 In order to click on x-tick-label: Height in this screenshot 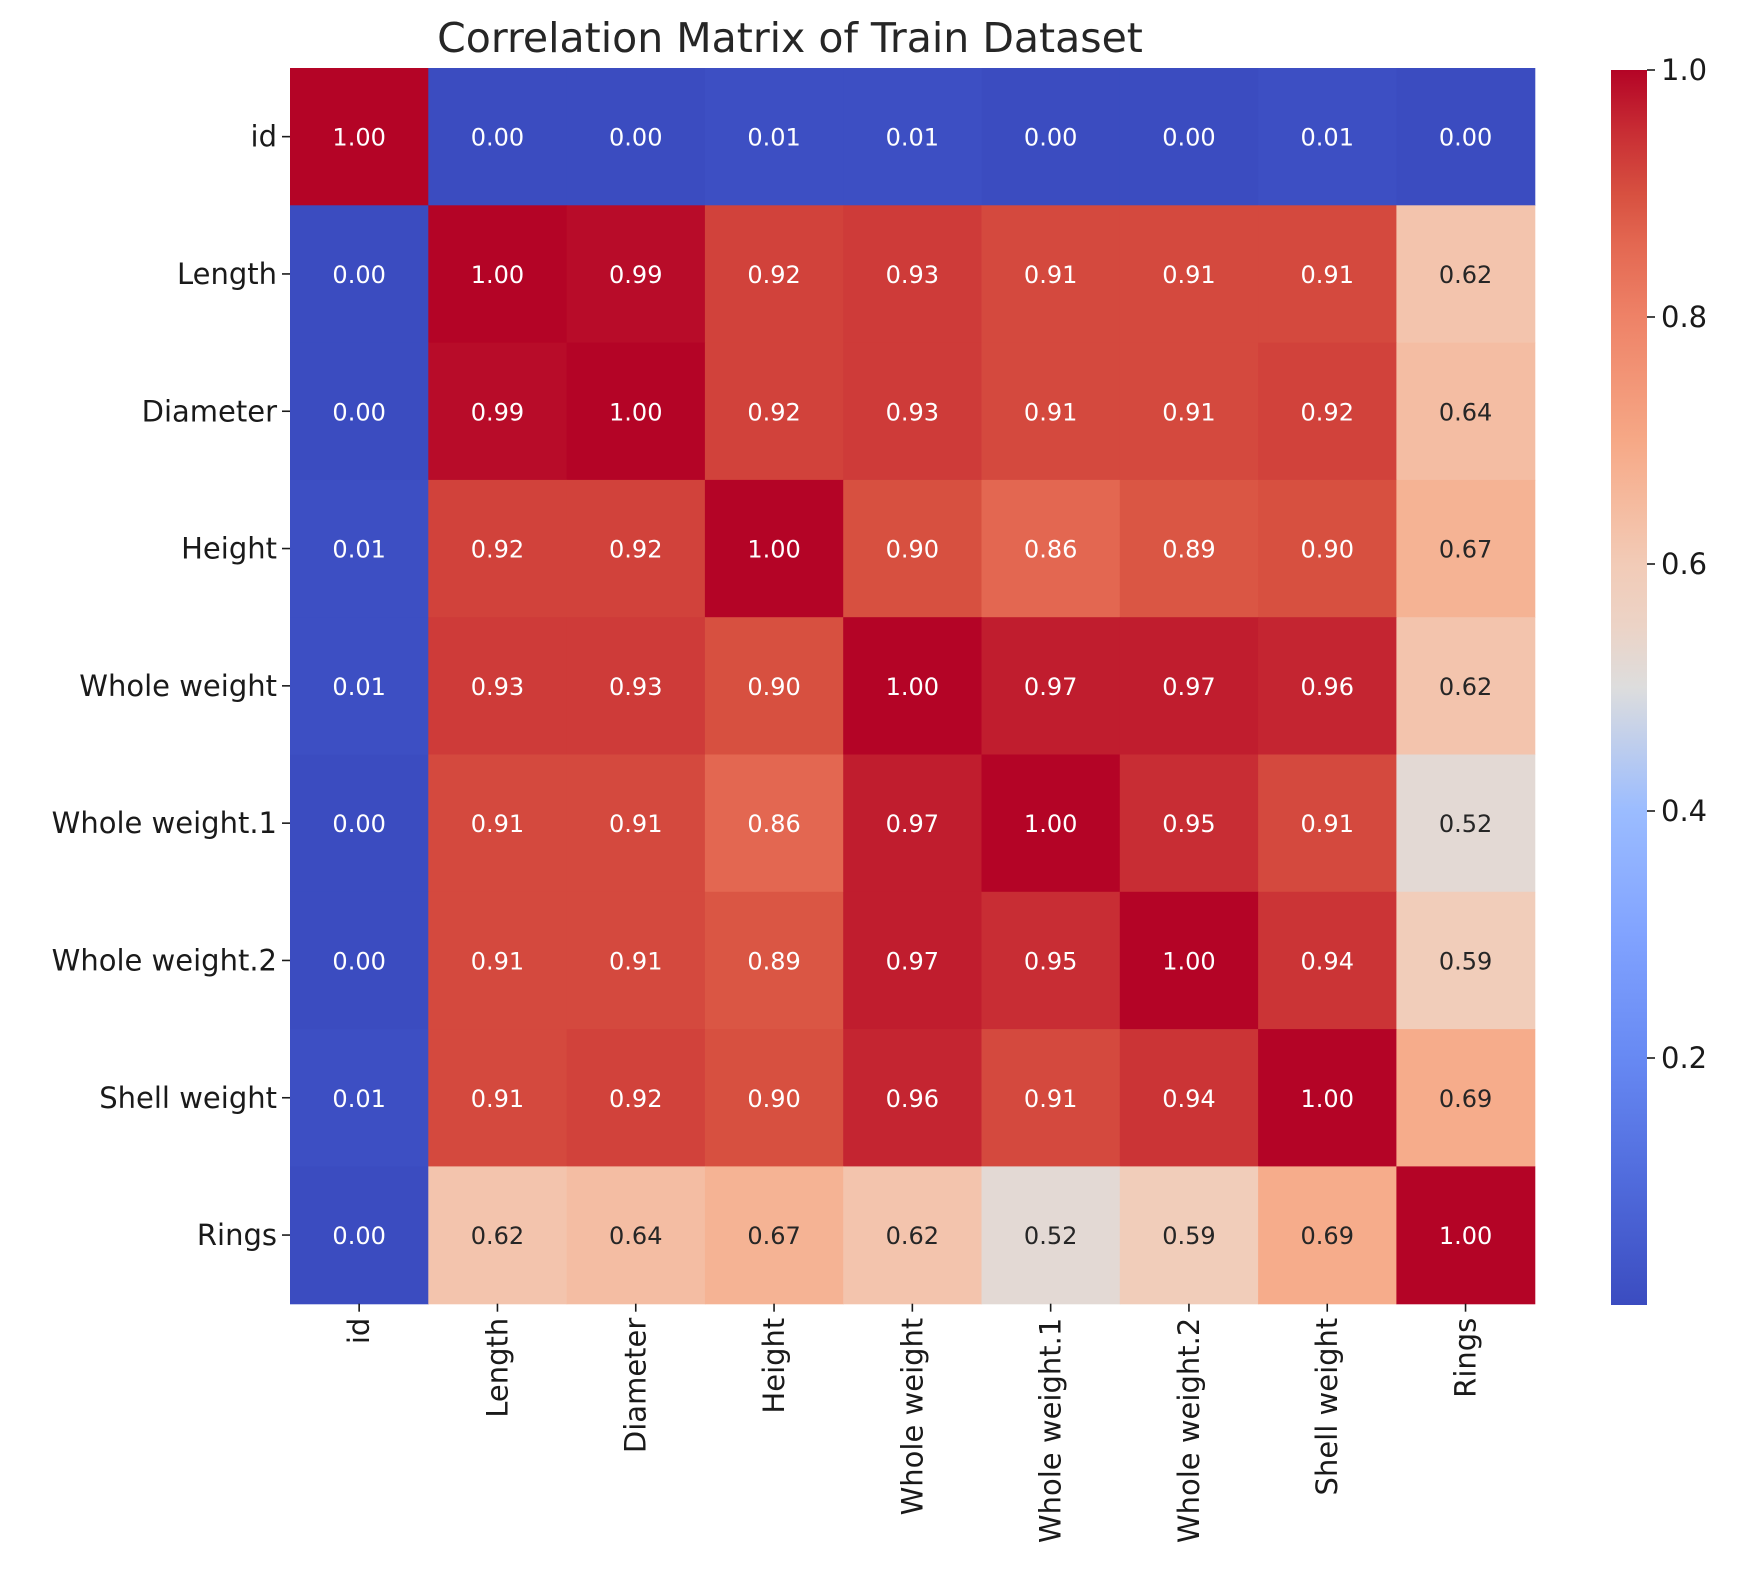, I will do `click(774, 1366)`.